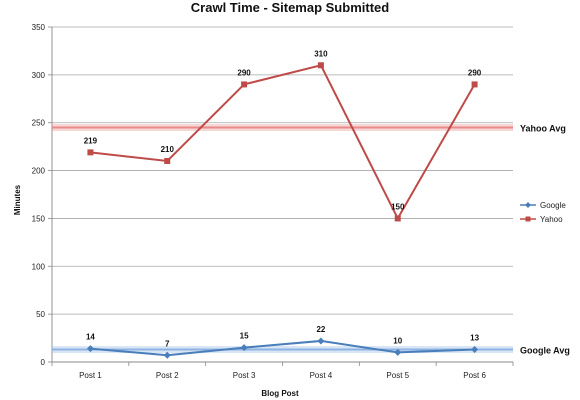 This screenshot has height=400, width=580. Describe the element at coordinates (475, 72) in the screenshot. I see `yahoo-data-label-6: 290` at that location.